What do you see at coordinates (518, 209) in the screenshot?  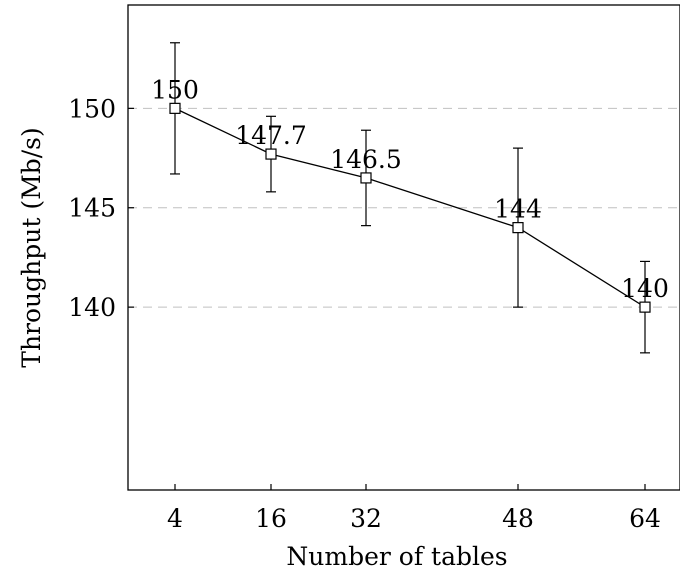 I see `data-label: 144` at bounding box center [518, 209].